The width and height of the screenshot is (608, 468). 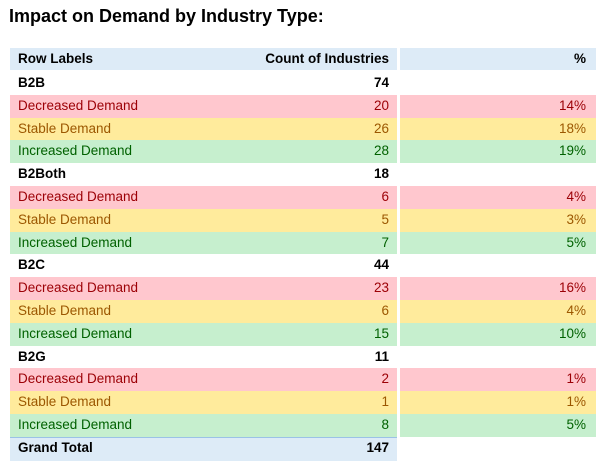 I want to click on cell: B2C, so click(x=32, y=265).